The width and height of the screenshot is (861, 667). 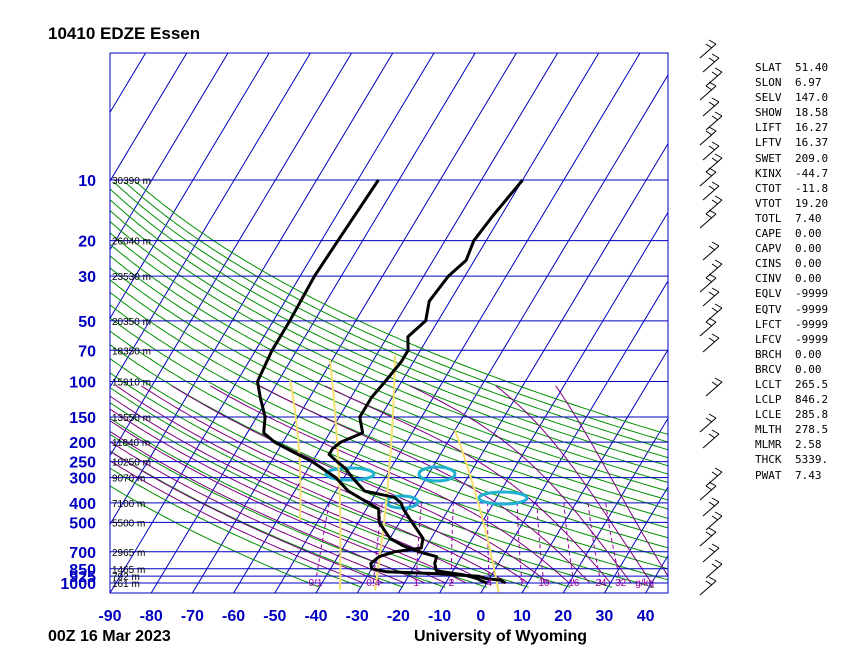 I want to click on index-key: CAPE, so click(x=768, y=234).